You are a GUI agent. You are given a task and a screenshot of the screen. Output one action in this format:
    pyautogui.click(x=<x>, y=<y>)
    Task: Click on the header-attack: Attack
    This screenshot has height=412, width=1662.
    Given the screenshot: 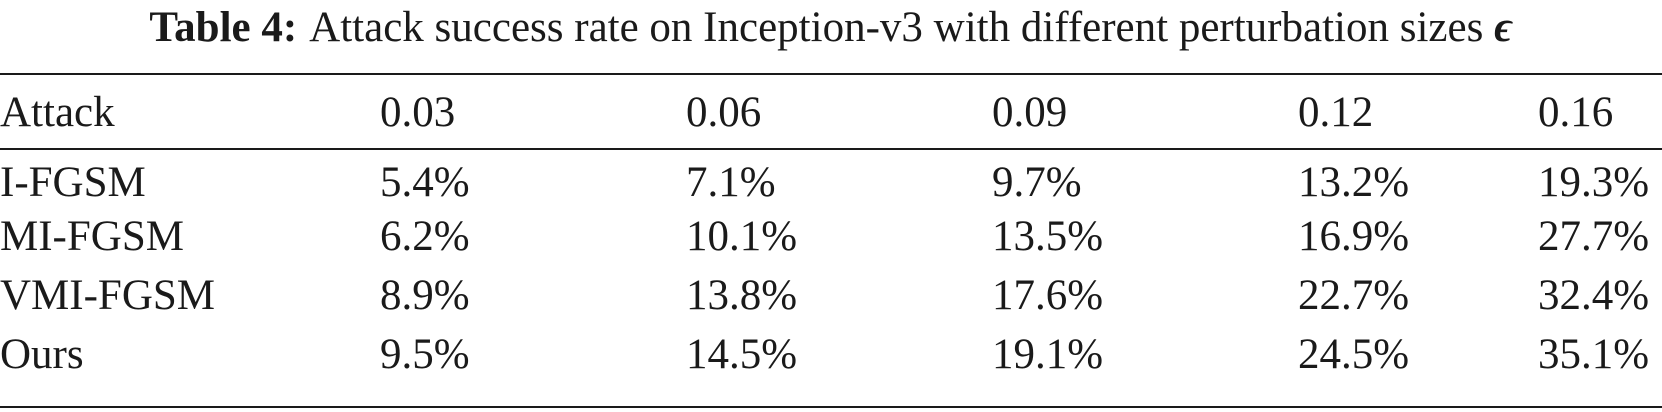 What is the action you would take?
    pyautogui.click(x=57, y=112)
    